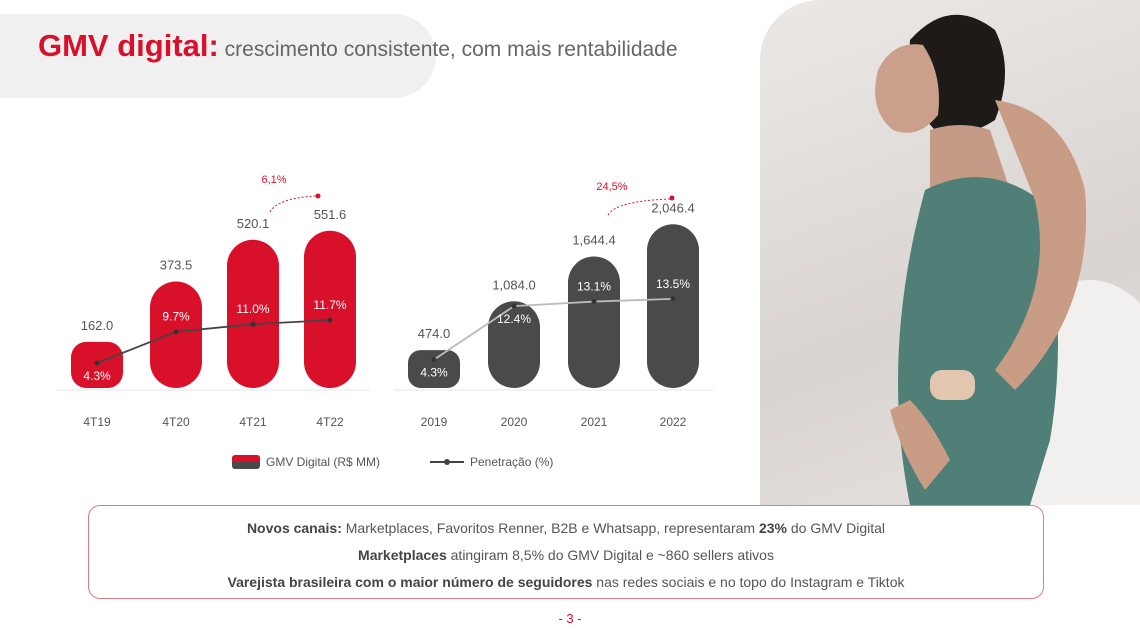  I want to click on penetration-label: 11.0%, so click(252, 309).